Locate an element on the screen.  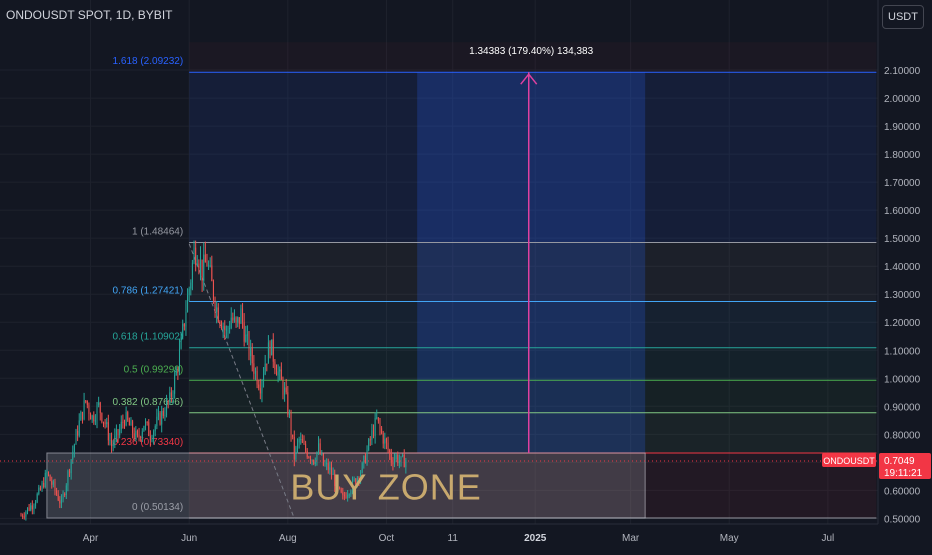
fib-level-label: 0.382 (0.87696) is located at coordinates (148, 402).